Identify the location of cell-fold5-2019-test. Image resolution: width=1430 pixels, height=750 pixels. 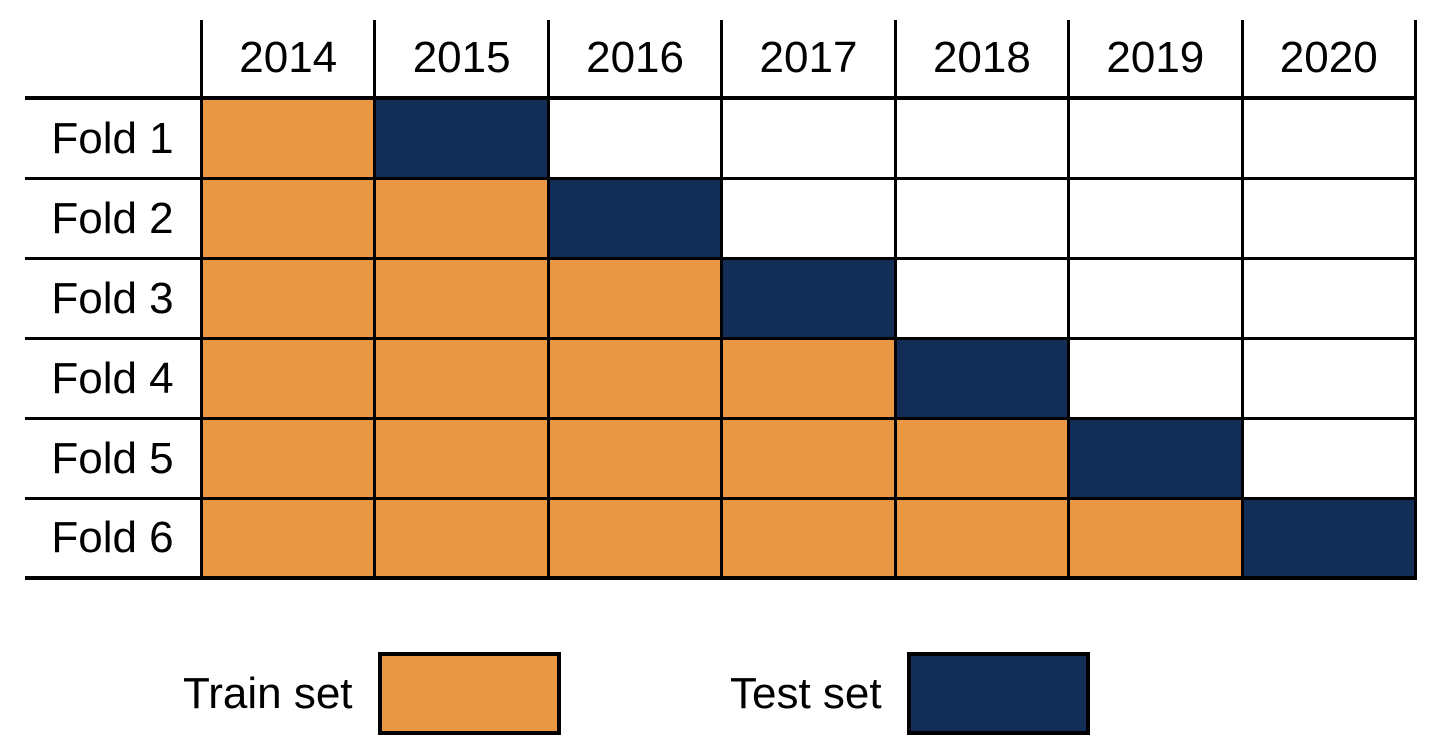
(1154, 460).